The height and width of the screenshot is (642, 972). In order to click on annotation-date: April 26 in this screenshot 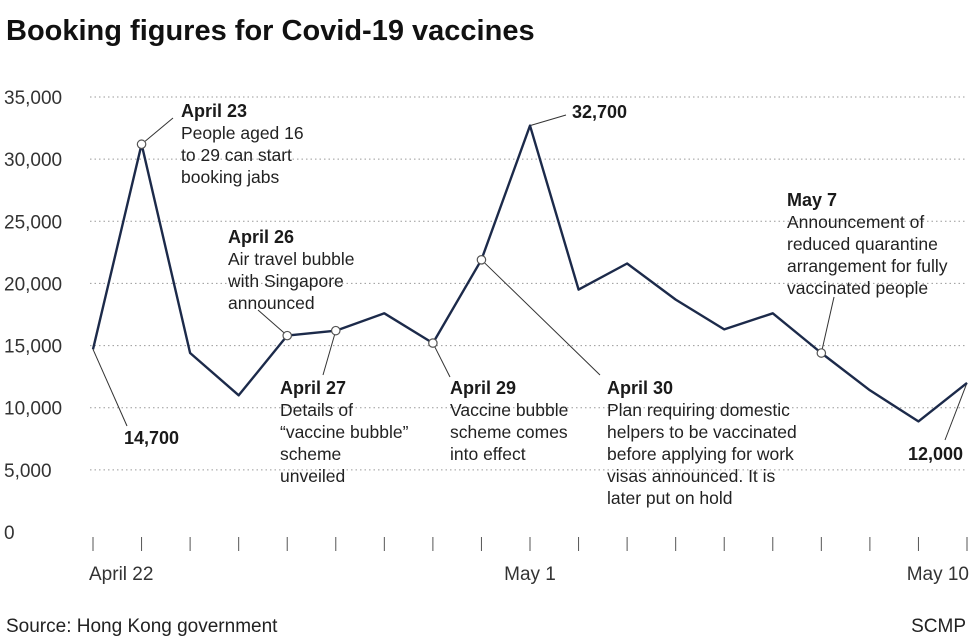, I will do `click(261, 237)`.